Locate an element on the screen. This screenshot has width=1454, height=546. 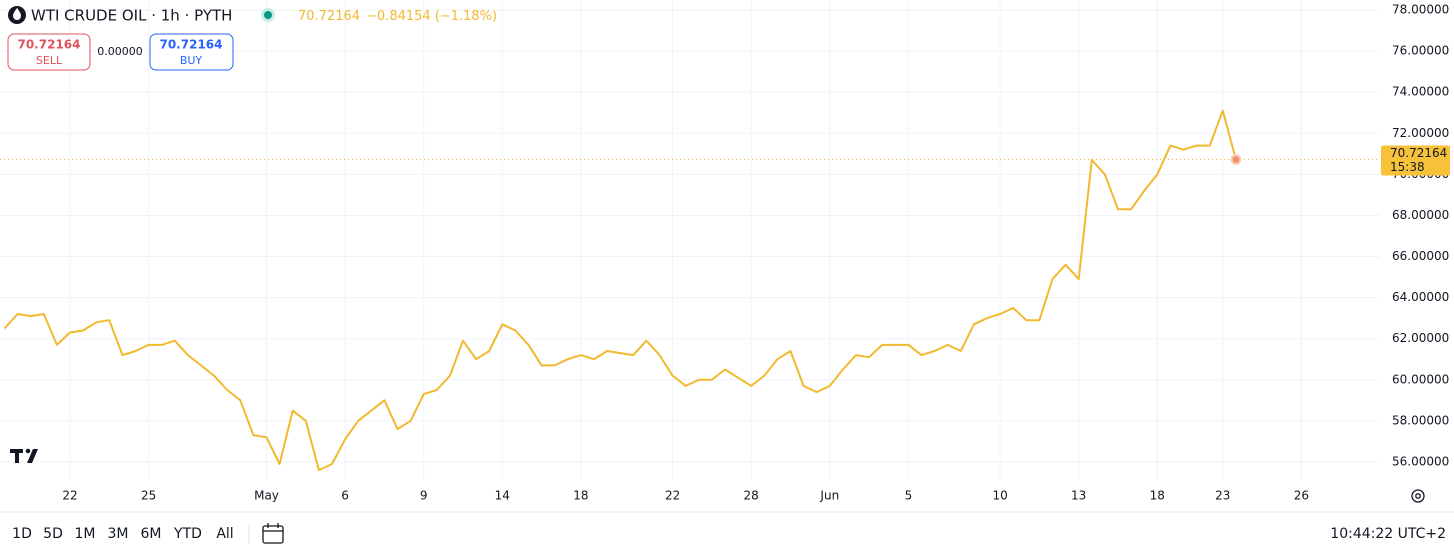
y-tick-label: 74.00000 is located at coordinates (1420, 92).